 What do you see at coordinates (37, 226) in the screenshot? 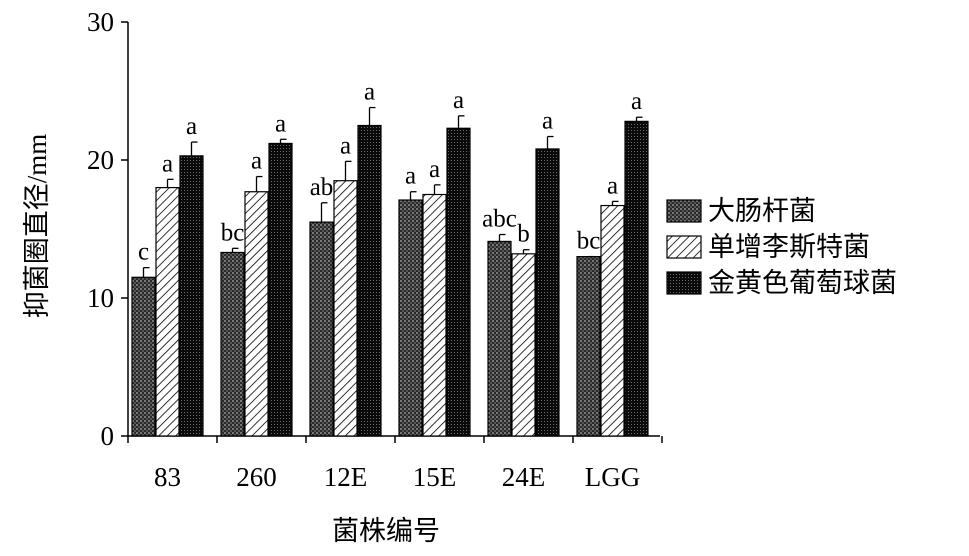
I see `y-axis-label: 抑菌圈直径/mm` at bounding box center [37, 226].